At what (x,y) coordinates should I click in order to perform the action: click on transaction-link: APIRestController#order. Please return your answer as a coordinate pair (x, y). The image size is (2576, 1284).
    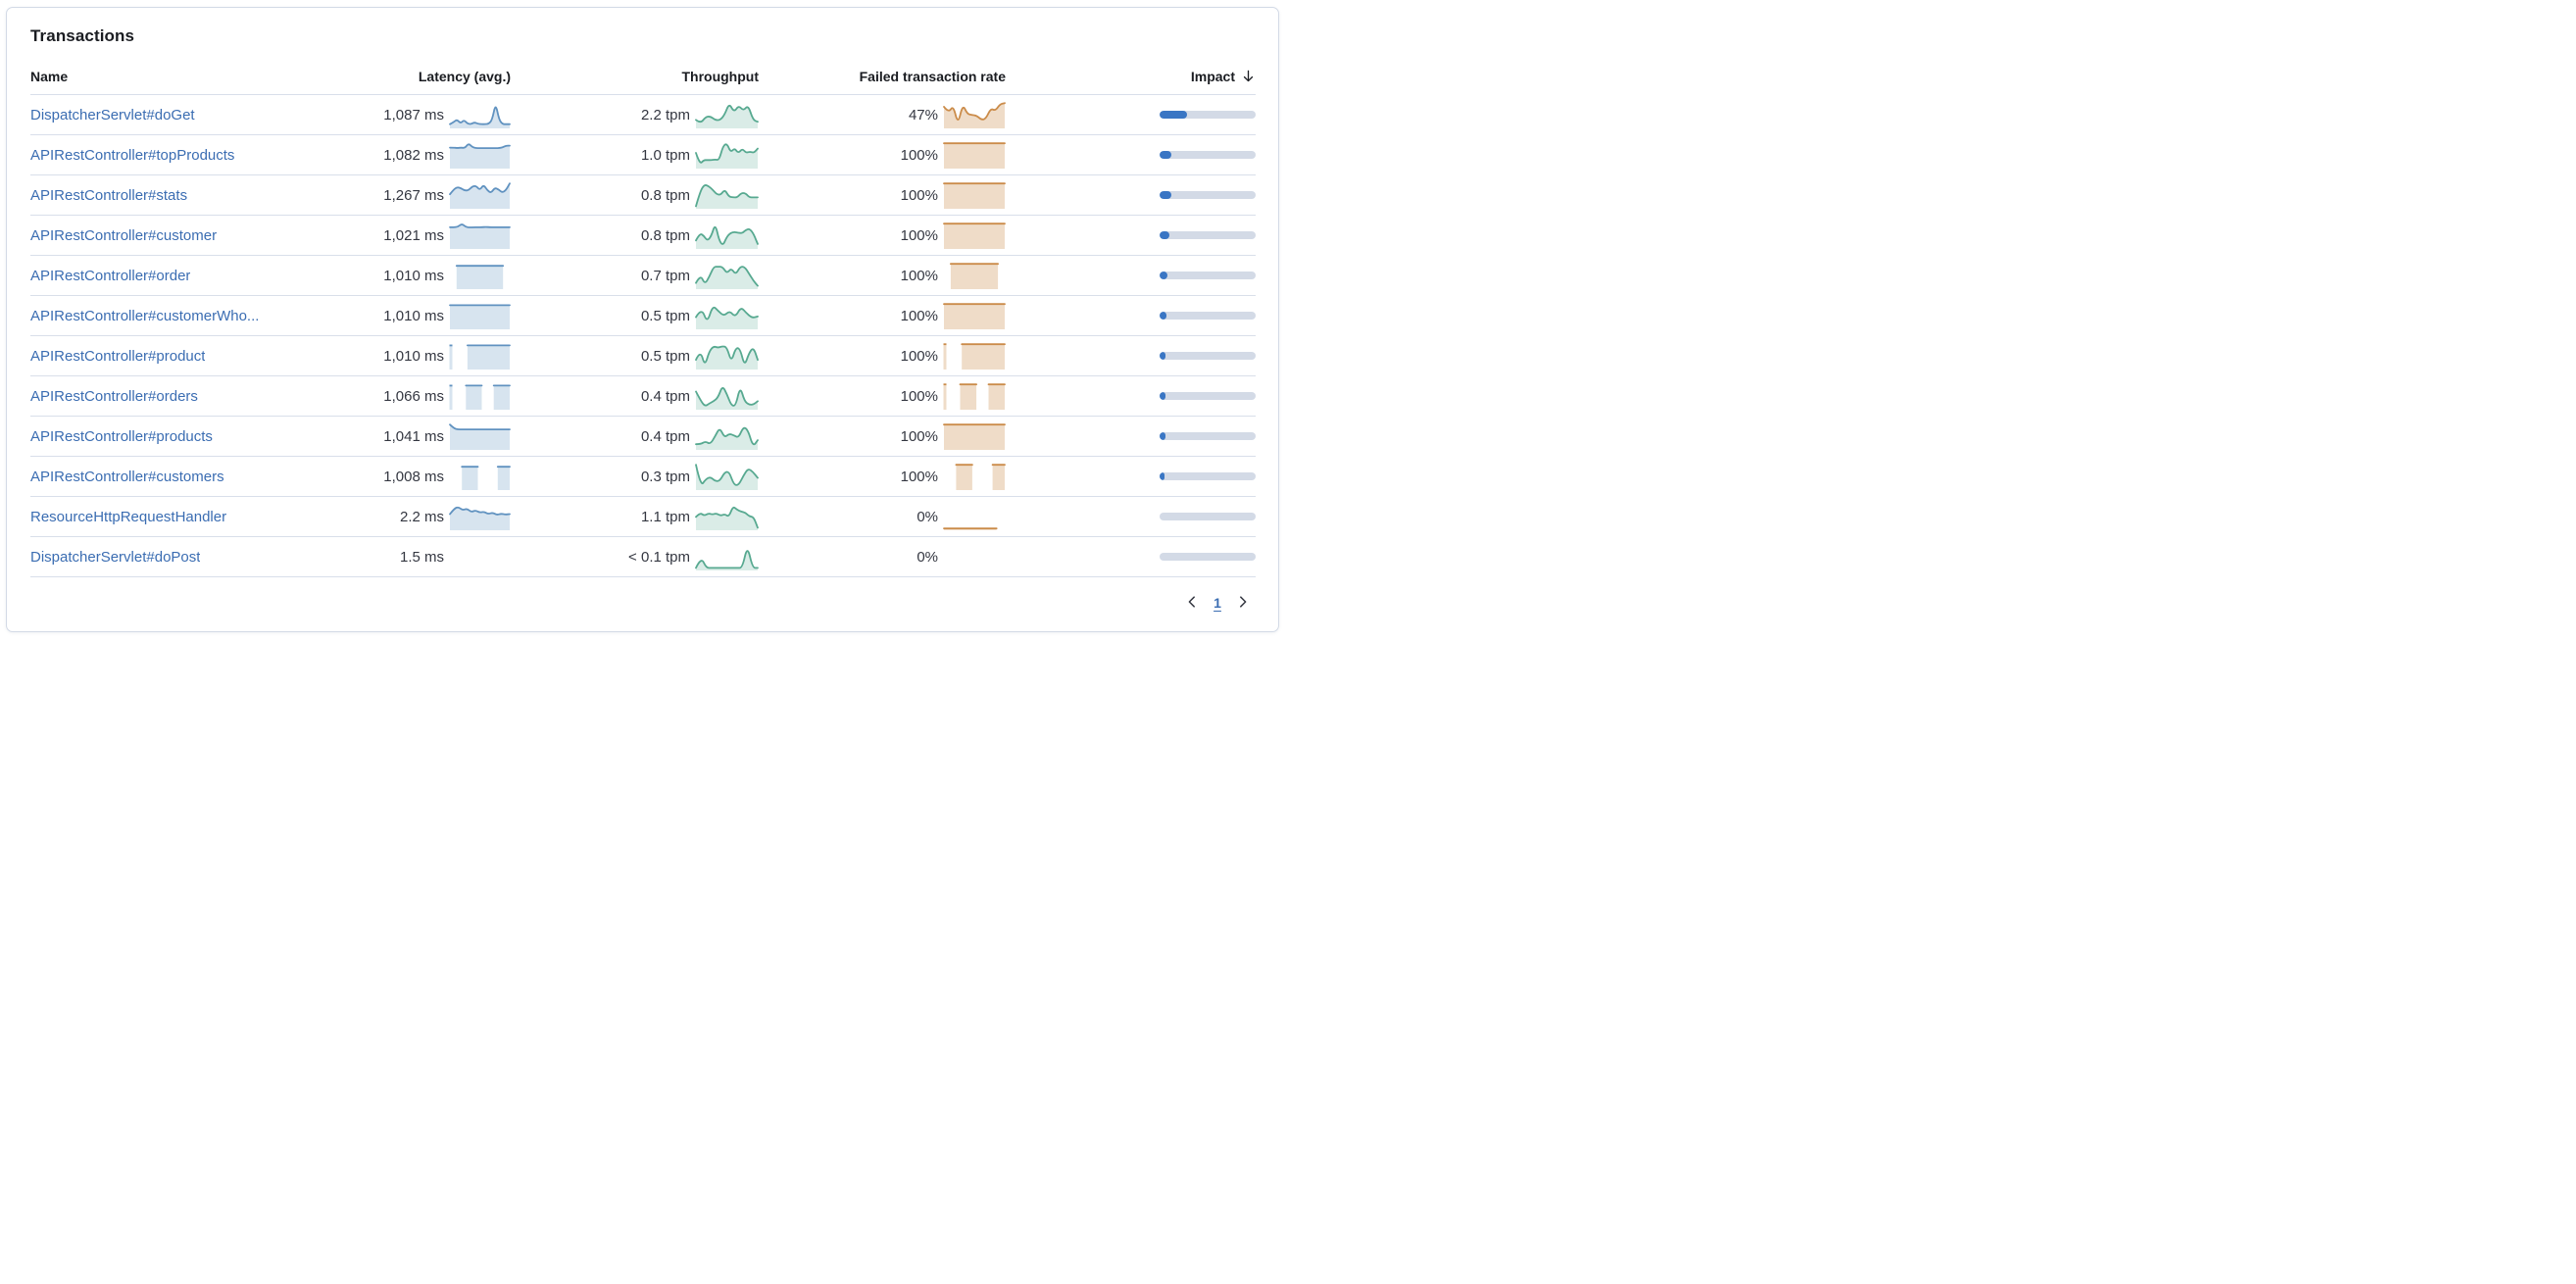
    Looking at the image, I should click on (110, 275).